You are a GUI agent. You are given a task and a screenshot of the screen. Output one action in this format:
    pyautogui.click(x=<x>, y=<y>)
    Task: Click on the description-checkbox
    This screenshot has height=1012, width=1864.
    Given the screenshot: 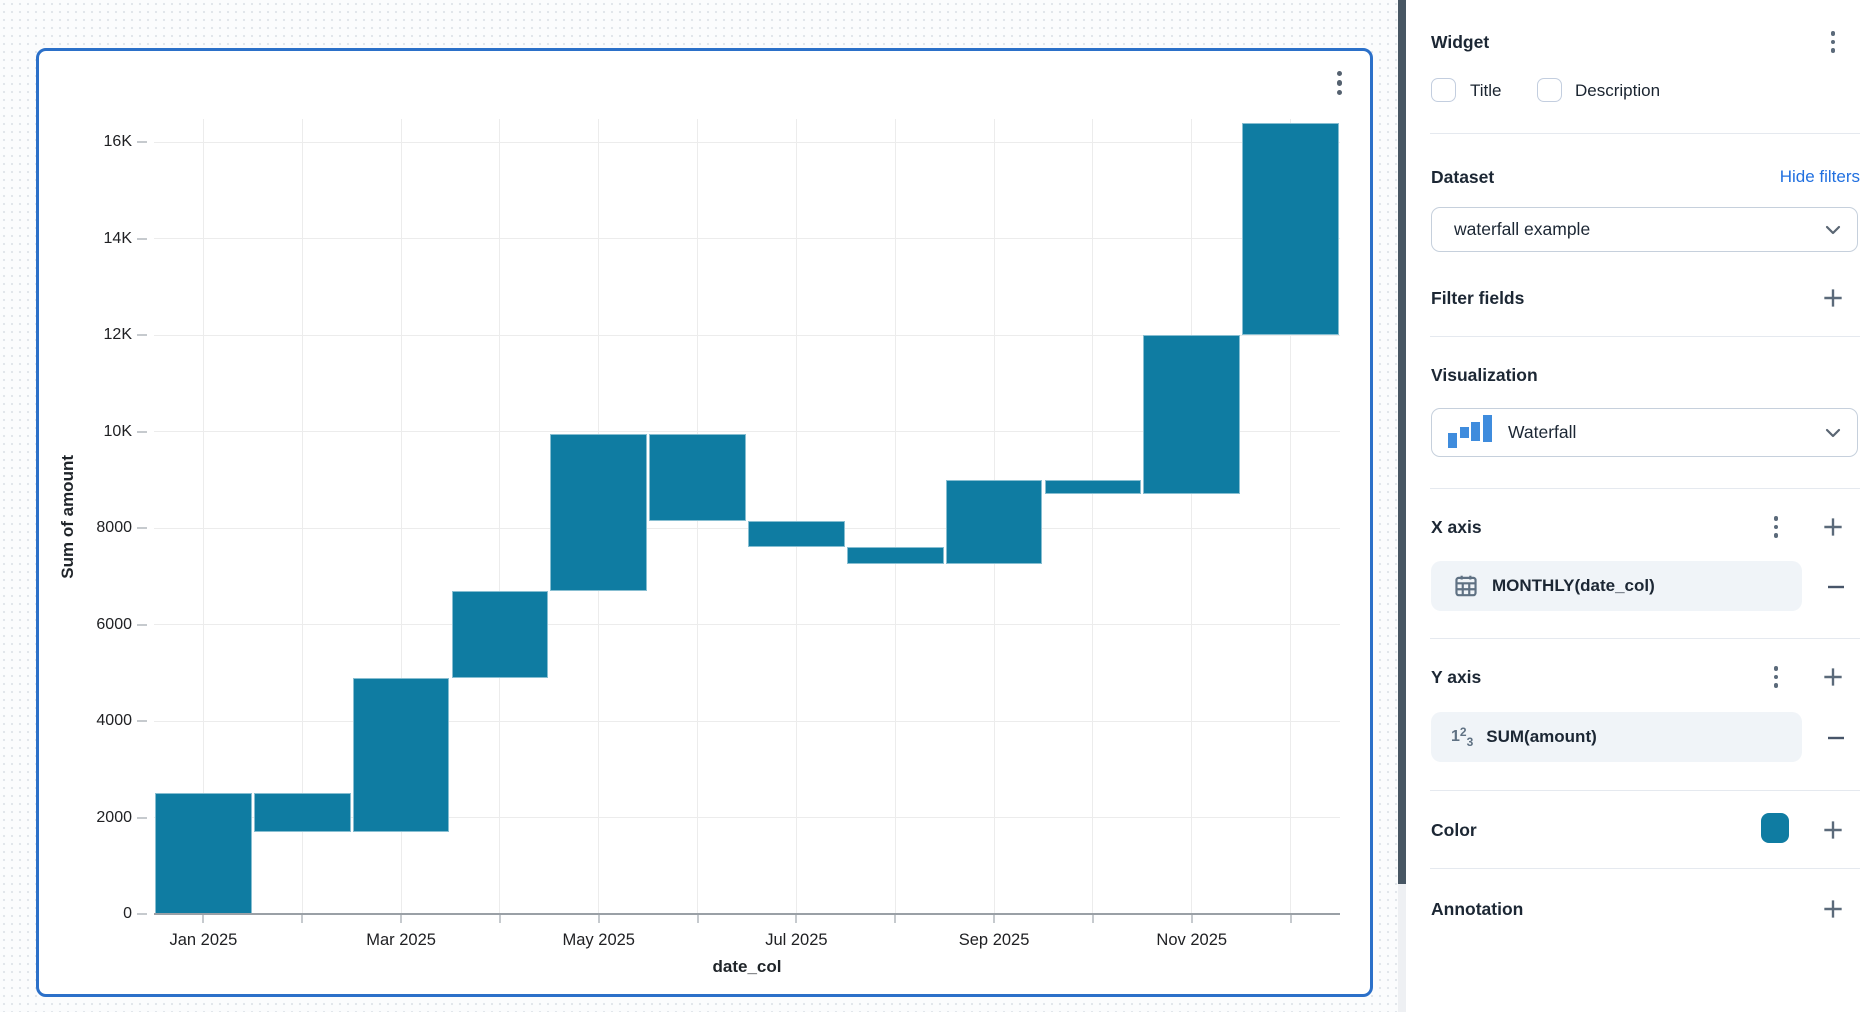 What is the action you would take?
    pyautogui.click(x=1549, y=90)
    